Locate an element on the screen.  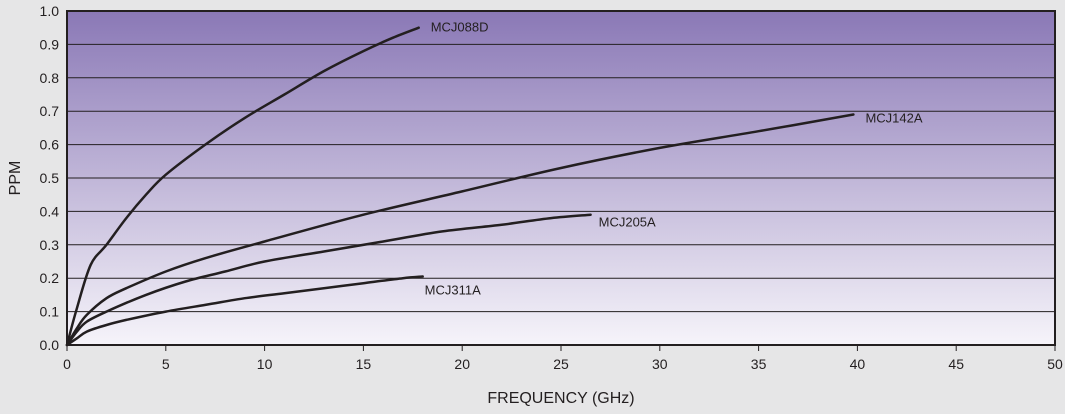
y-tick-label-0.5: 0.5 is located at coordinates (50, 178).